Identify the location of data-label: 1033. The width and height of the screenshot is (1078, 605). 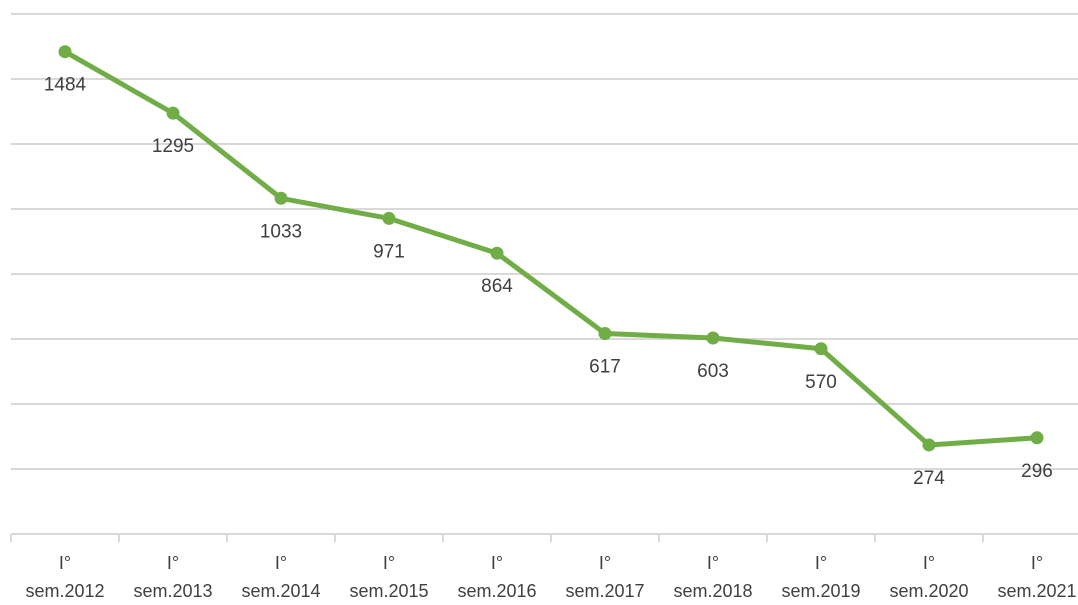
(281, 231).